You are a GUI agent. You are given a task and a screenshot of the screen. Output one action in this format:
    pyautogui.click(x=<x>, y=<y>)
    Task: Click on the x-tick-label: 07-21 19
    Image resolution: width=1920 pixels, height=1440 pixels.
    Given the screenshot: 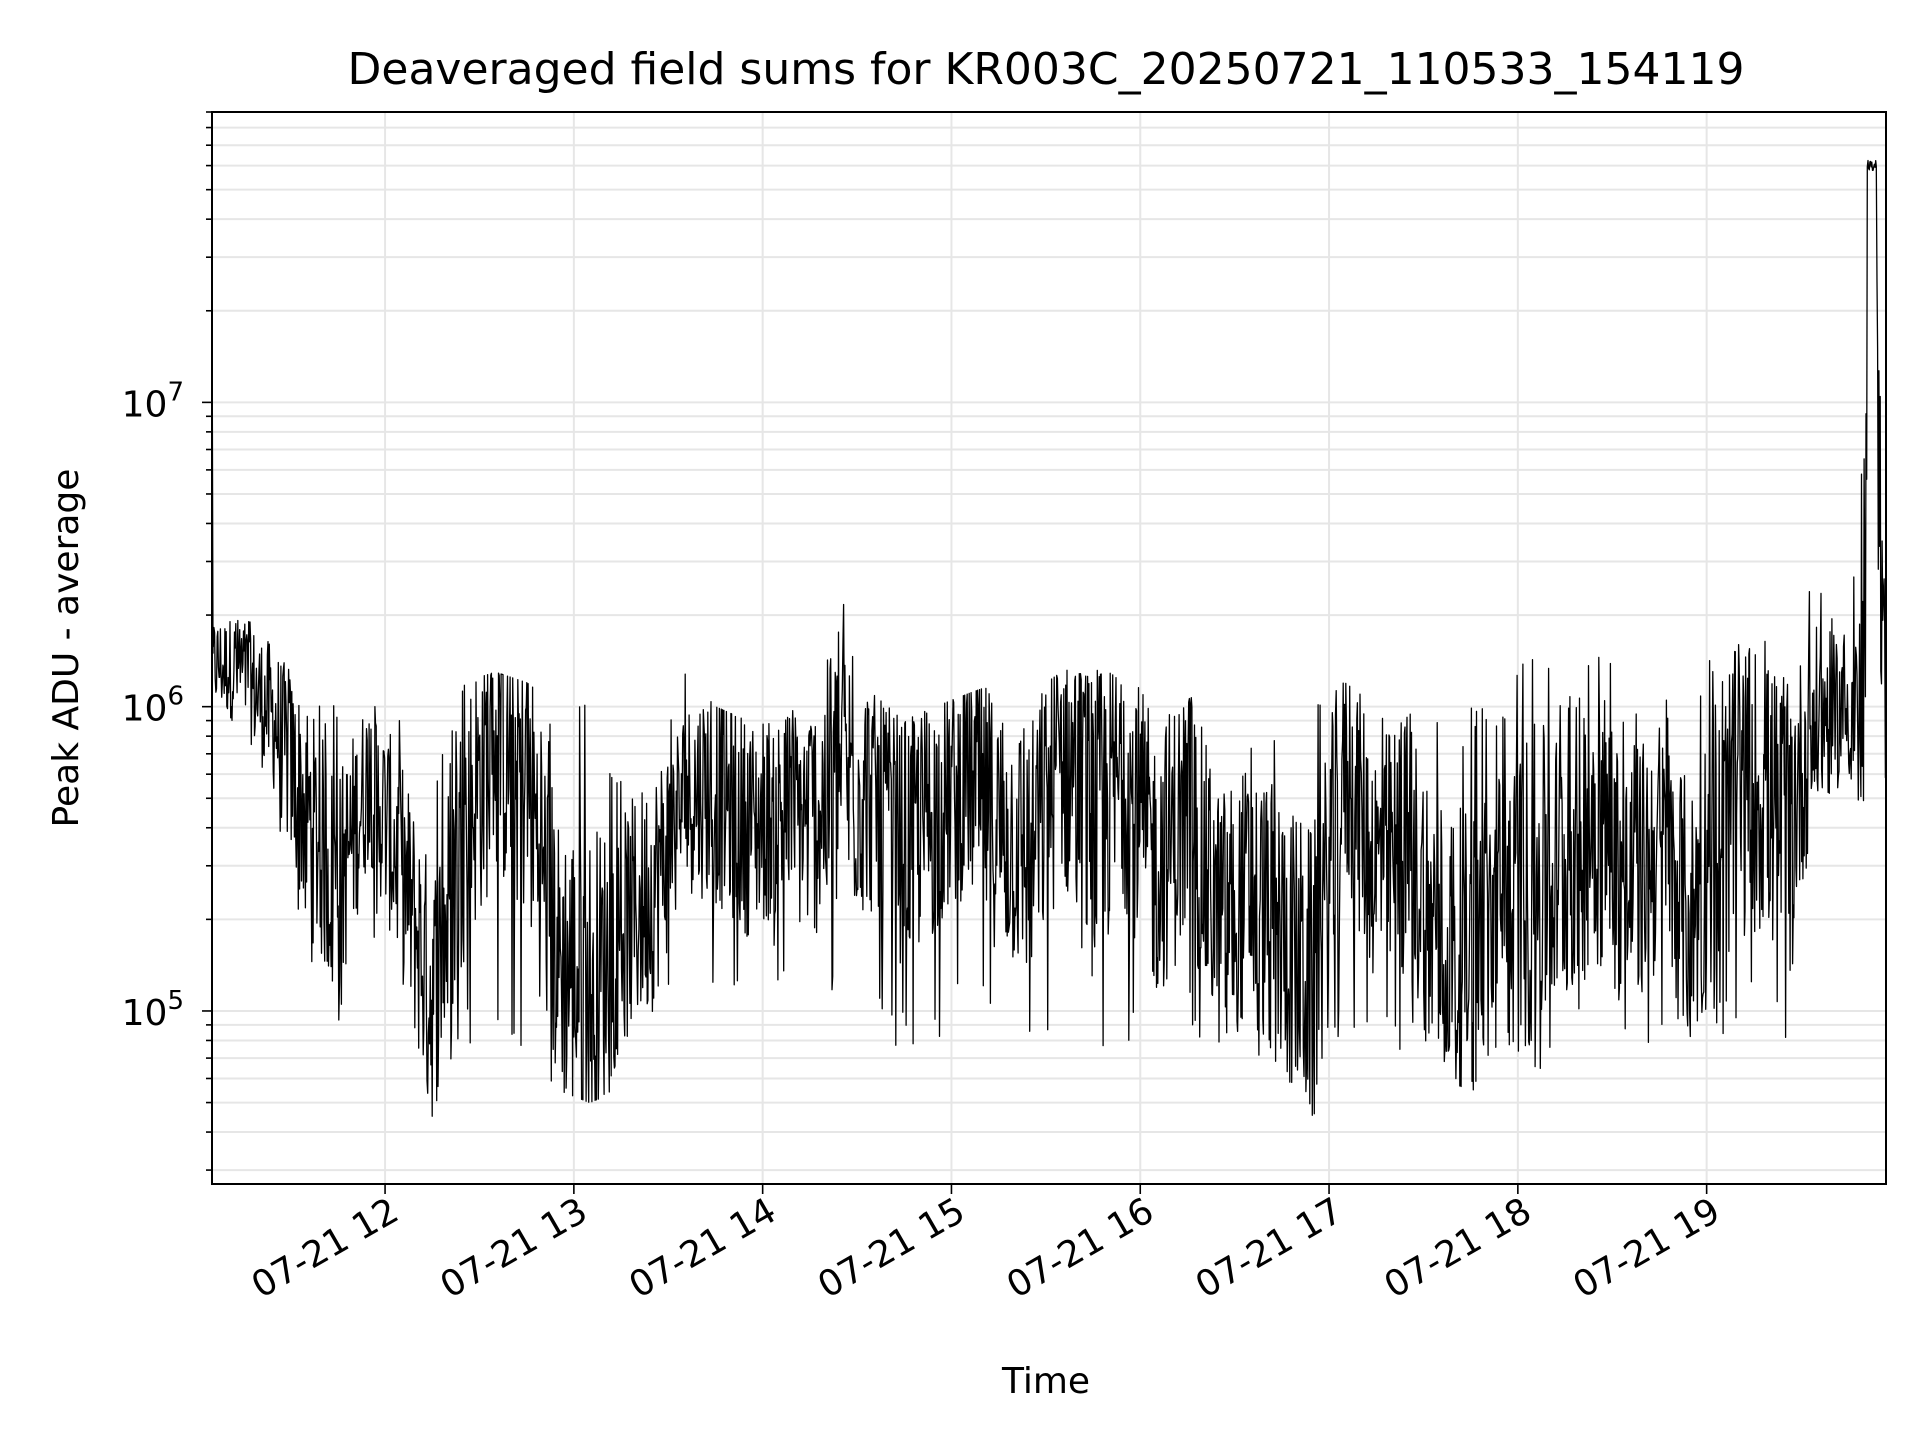 What is the action you would take?
    pyautogui.click(x=1646, y=1248)
    